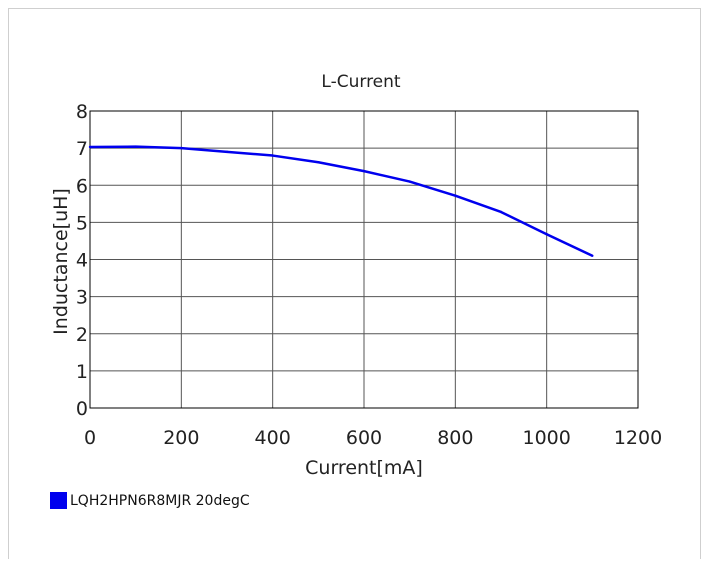 Image resolution: width=709 pixels, height=567 pixels. Describe the element at coordinates (181, 438) in the screenshot. I see `x-tick-label: 200` at that location.